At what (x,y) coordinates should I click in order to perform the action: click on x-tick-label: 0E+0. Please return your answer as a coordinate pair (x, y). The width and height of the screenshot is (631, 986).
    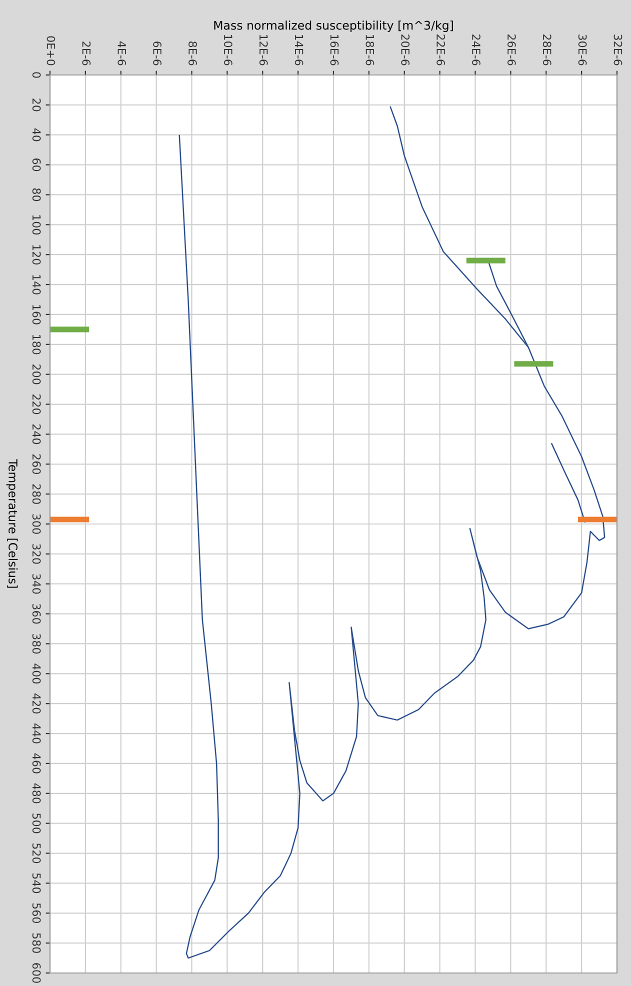
    Looking at the image, I should click on (51, 51).